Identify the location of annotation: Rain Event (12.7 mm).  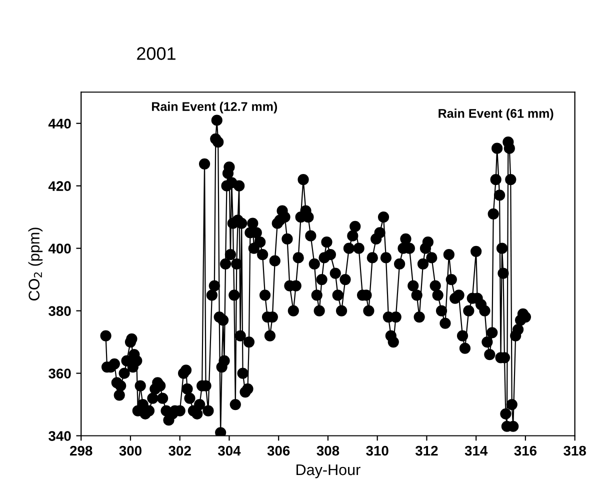
(215, 108).